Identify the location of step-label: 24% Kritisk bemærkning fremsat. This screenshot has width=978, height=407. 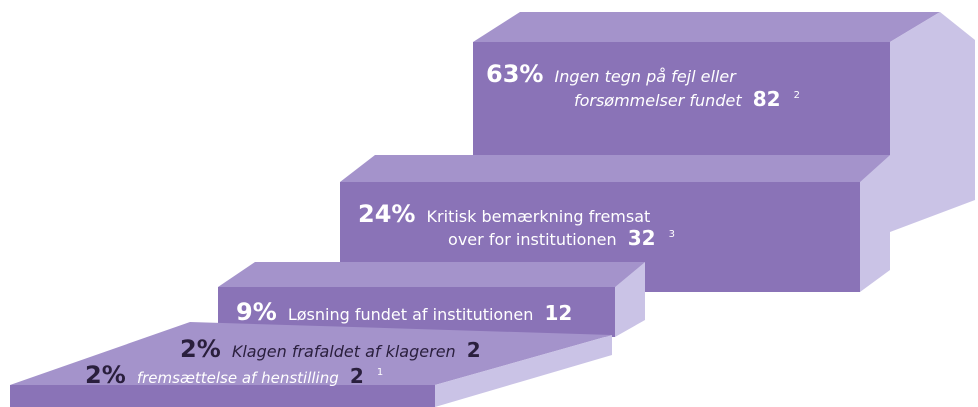
(504, 214).